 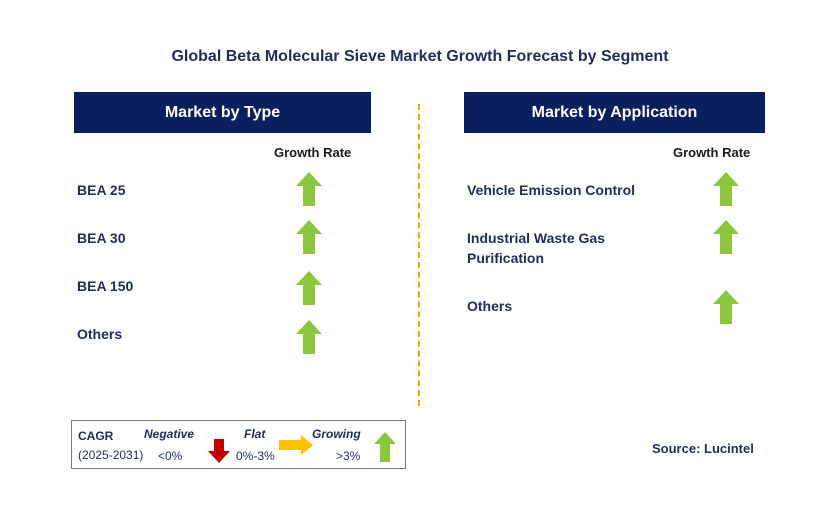 What do you see at coordinates (703, 448) in the screenshot?
I see `source-note: Source: Lucintel` at bounding box center [703, 448].